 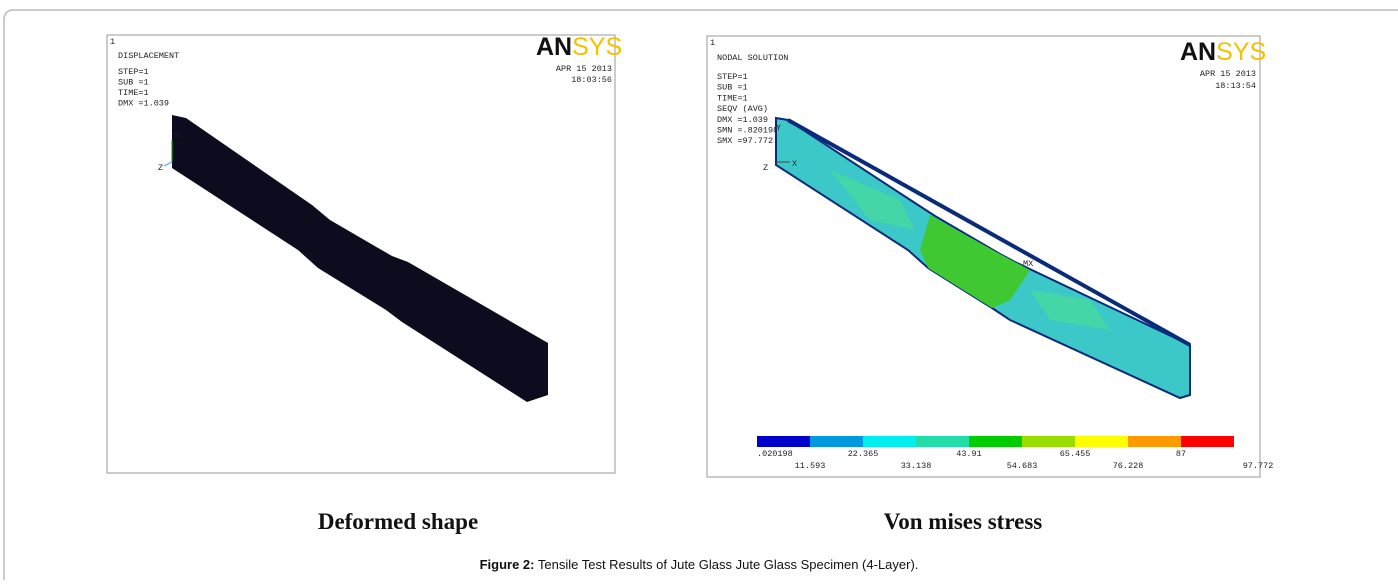 I want to click on time: 18:03:56, so click(x=591, y=80).